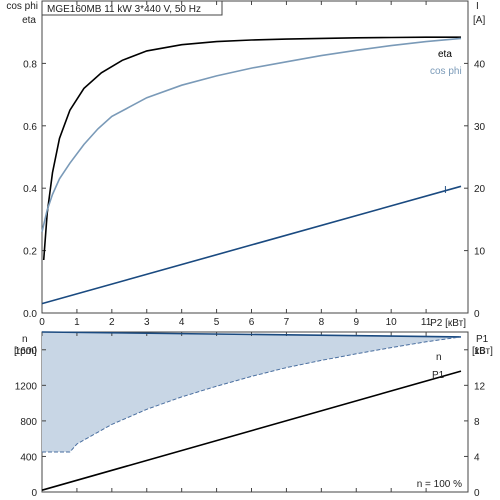 This screenshot has width=500, height=500. I want to click on y-tick-label-left: 0.8, so click(30, 64).